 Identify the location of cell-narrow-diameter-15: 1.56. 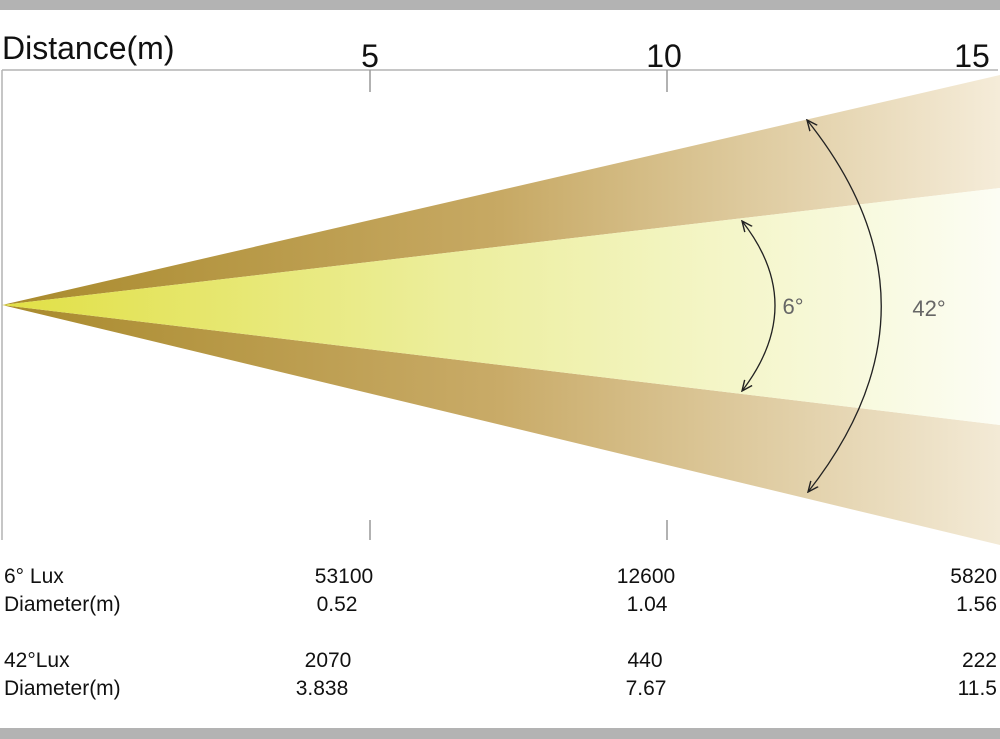
(976, 604).